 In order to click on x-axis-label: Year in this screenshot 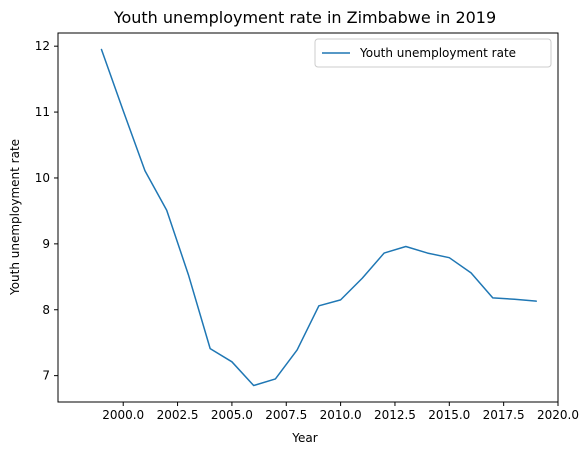, I will do `click(304, 438)`.